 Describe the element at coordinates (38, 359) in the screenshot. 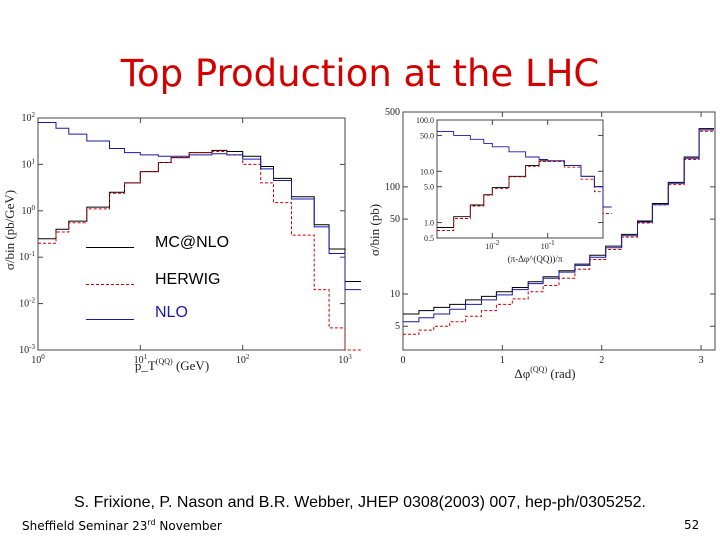

I see `left-x-tick-label: 10⁰` at that location.